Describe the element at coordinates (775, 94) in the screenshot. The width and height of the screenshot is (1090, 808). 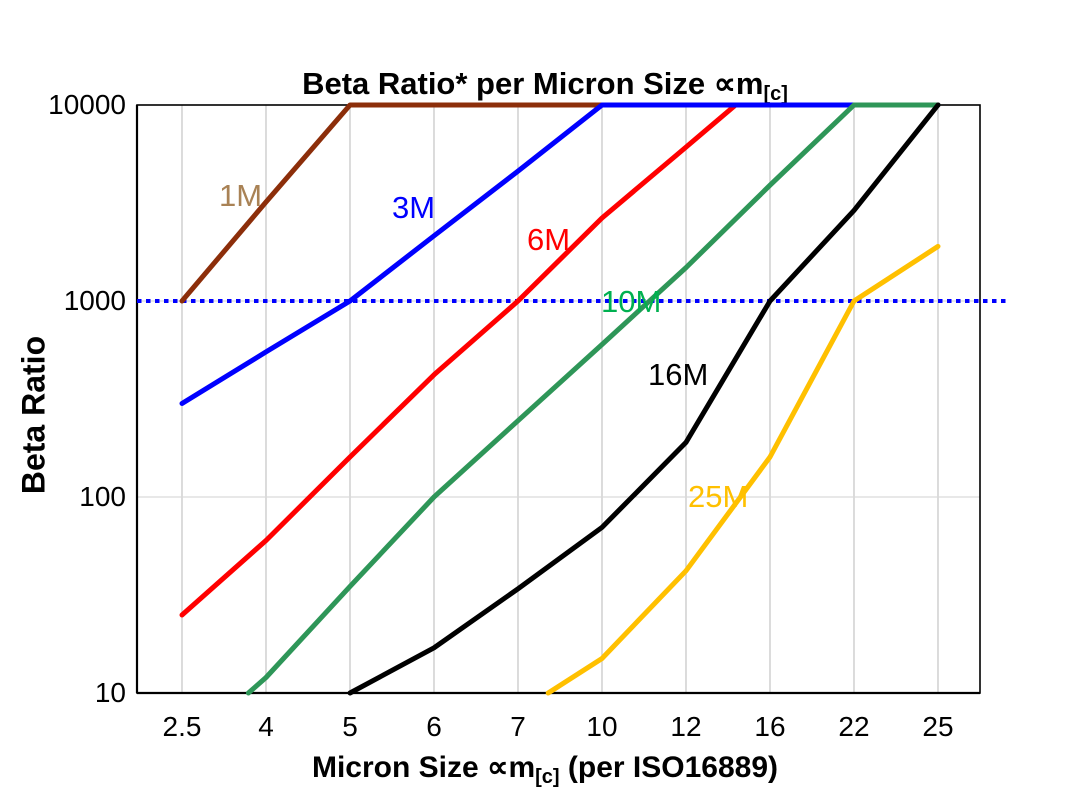
I see `chart-title-subscript: [c]` at that location.